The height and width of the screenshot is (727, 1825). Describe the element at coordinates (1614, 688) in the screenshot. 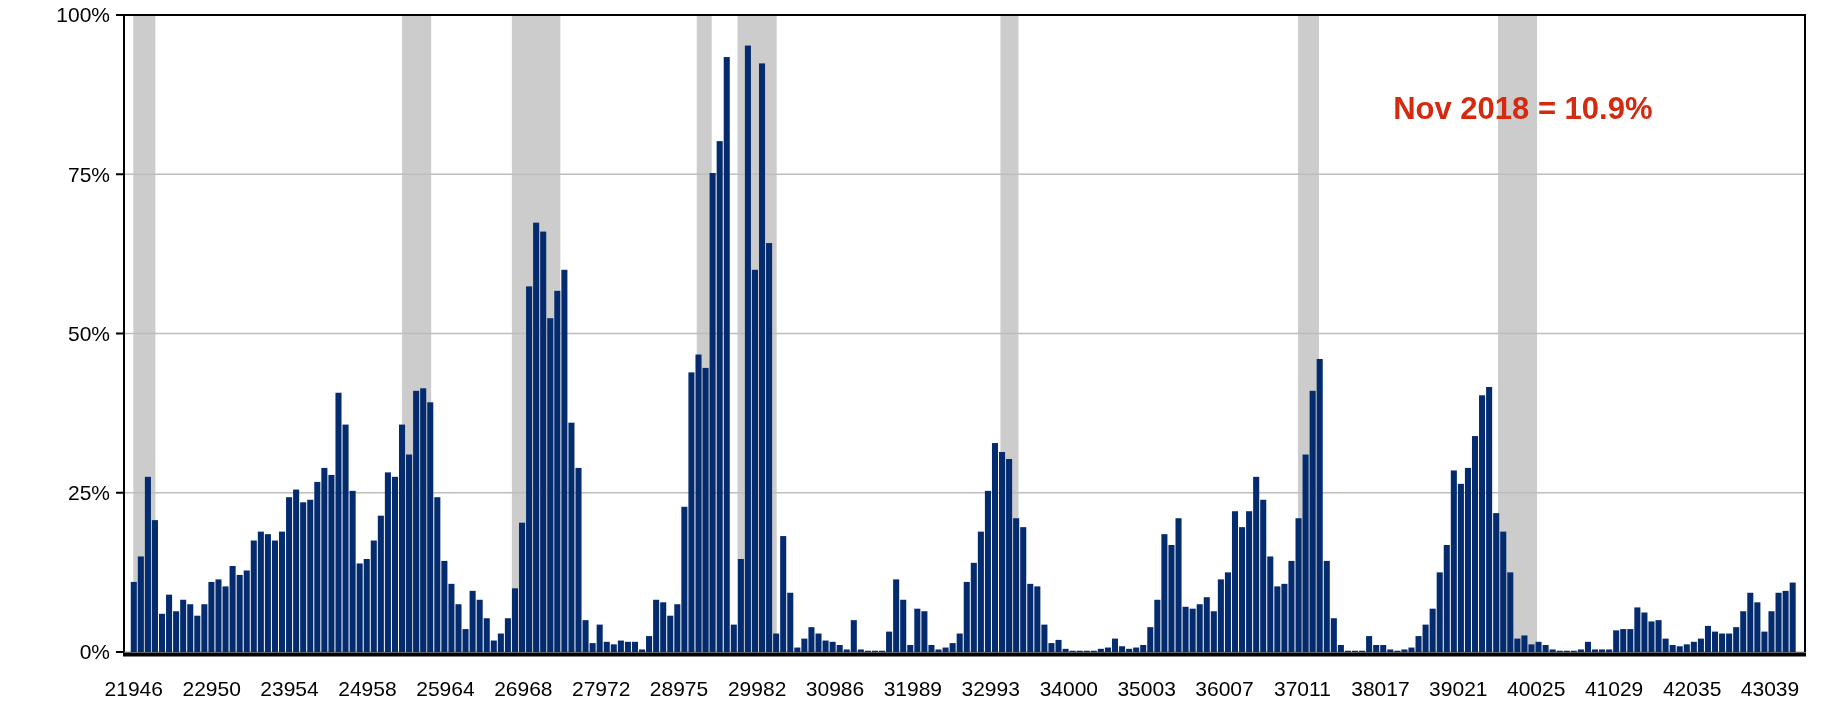

I see `x-tick-label: 41029` at that location.